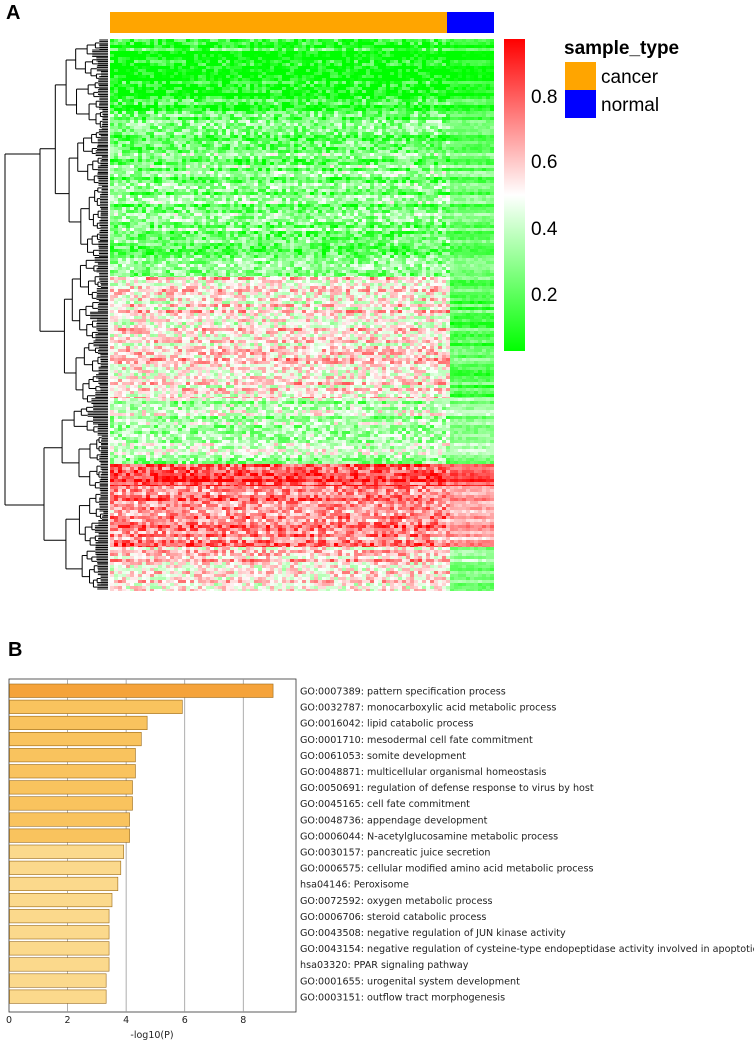 Image resolution: width=754 pixels, height=1043 pixels. I want to click on term-label: hsa04146: Peroxisome, so click(354, 885).